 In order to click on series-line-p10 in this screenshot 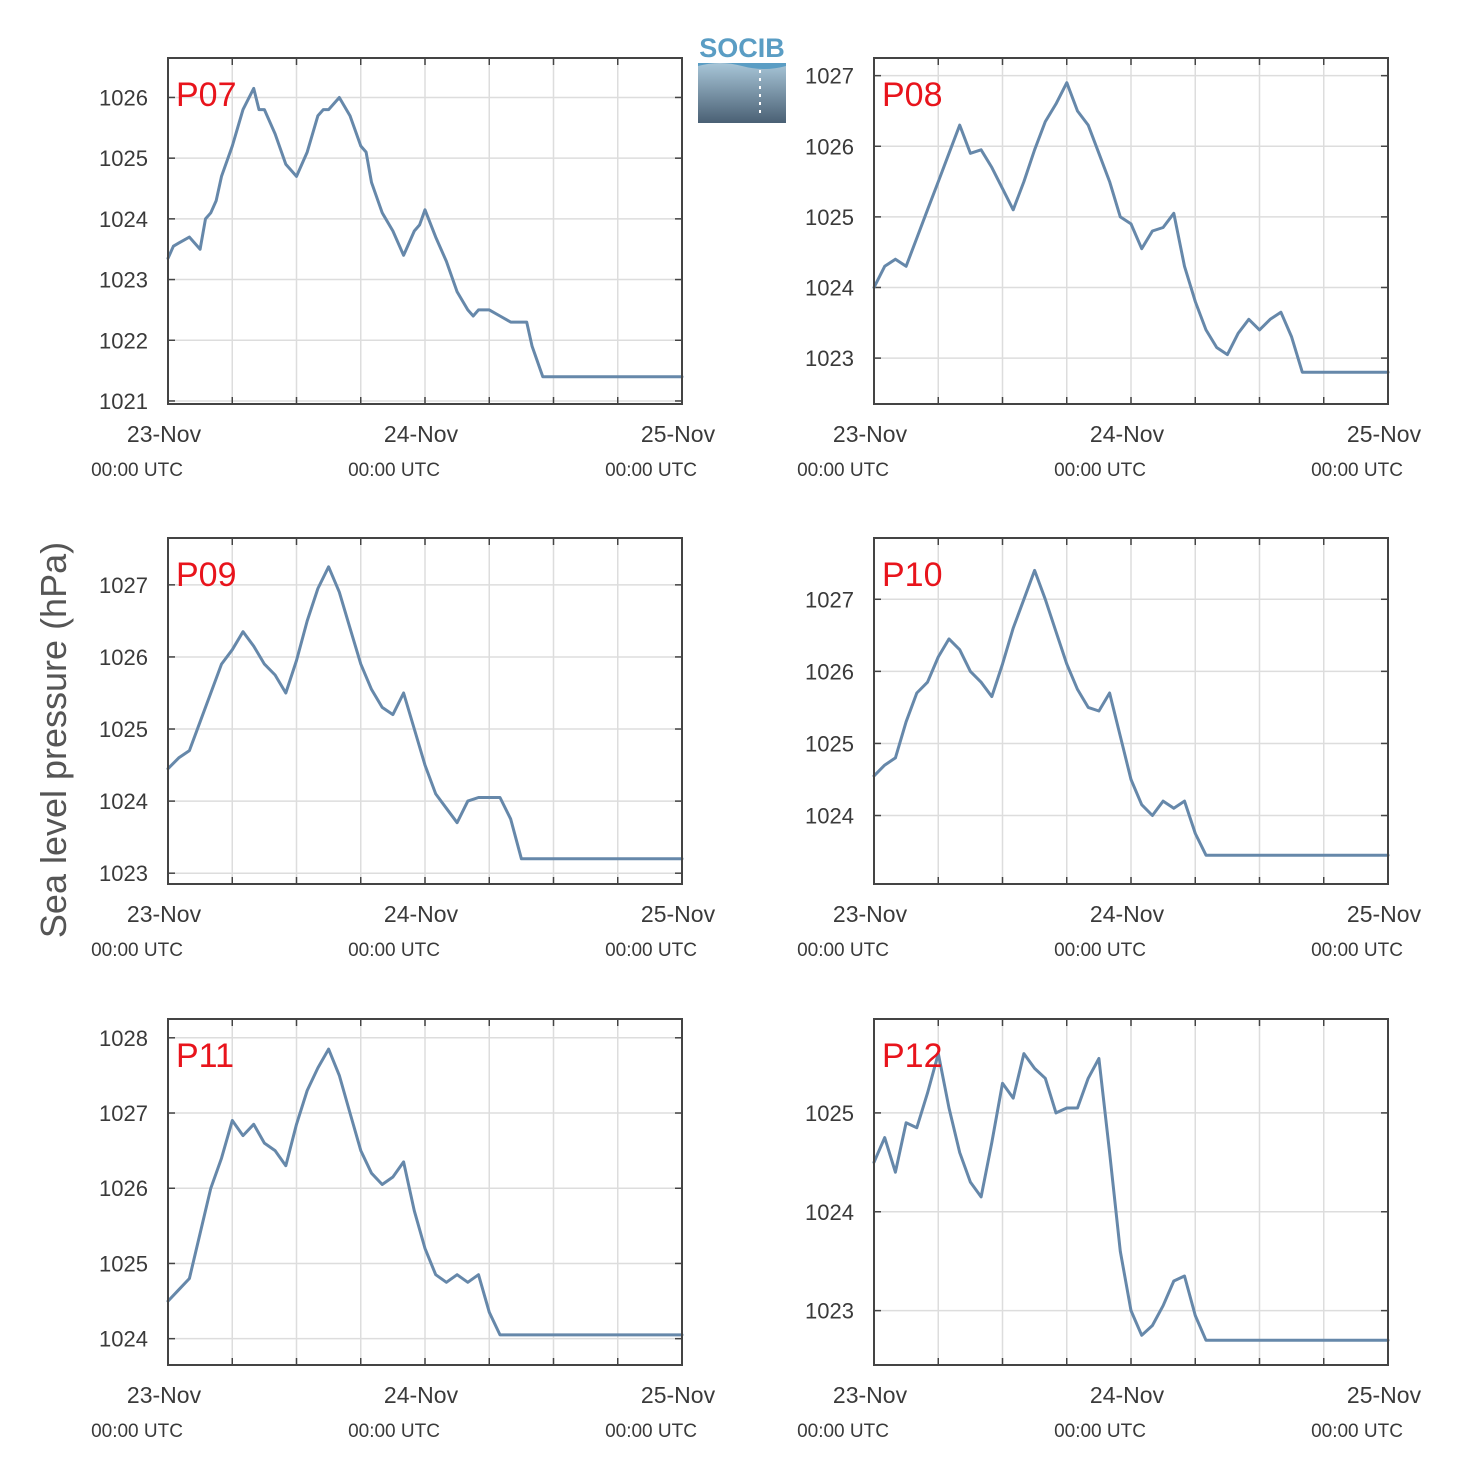, I will do `click(1131, 712)`.